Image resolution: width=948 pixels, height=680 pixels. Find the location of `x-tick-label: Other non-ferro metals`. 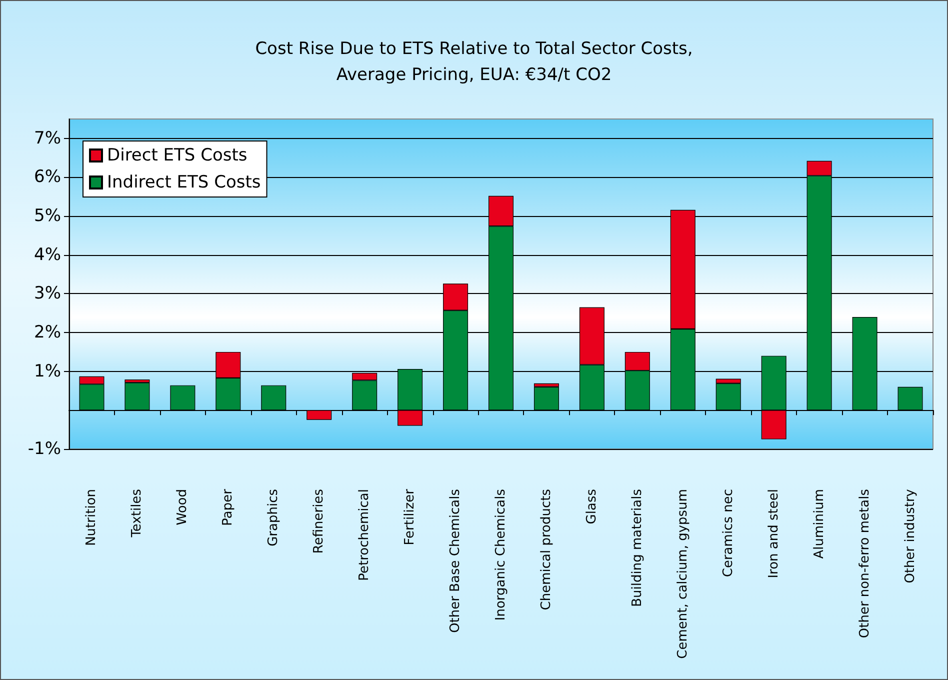

x-tick-label: Other non-ferro metals is located at coordinates (864, 563).